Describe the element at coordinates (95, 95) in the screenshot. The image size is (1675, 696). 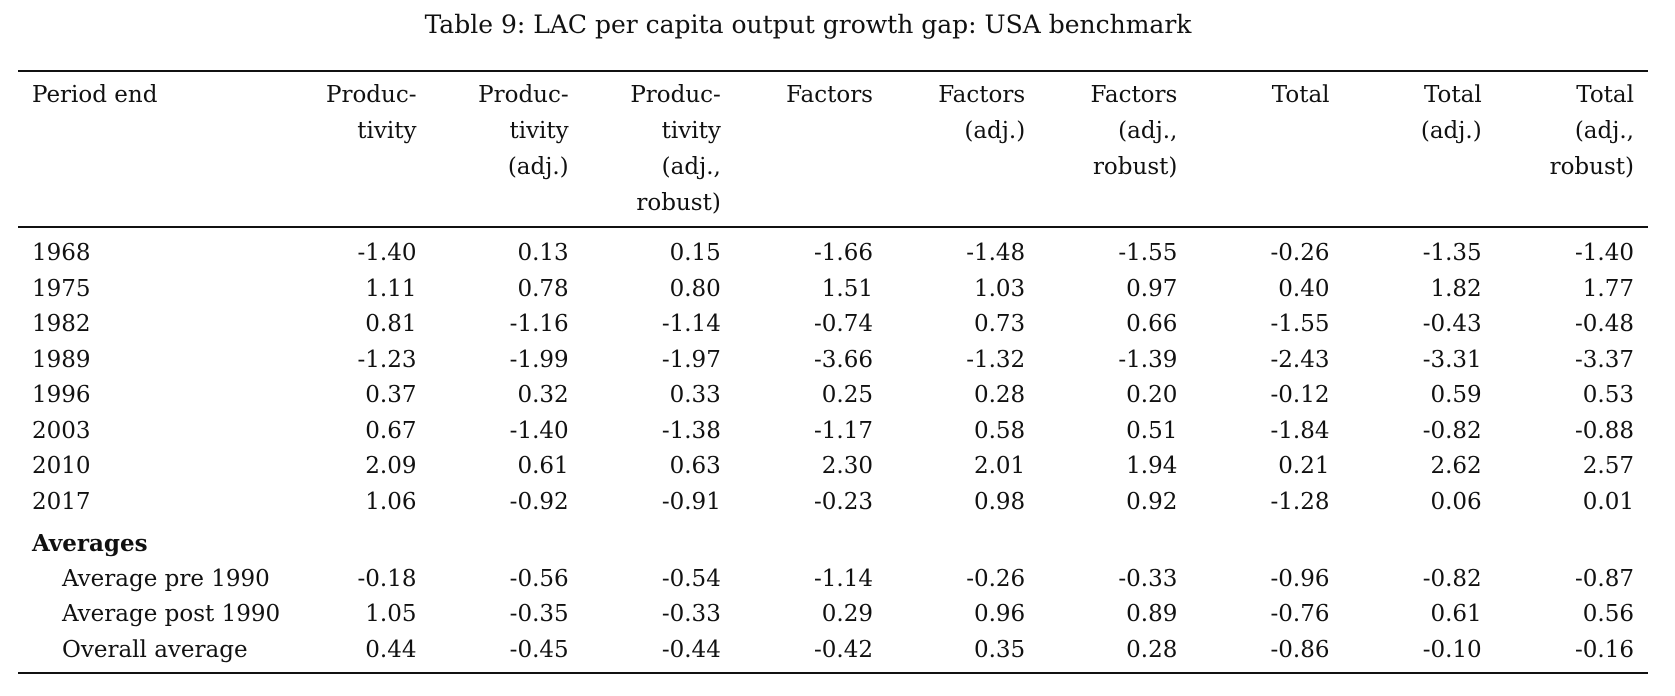
I see `column-header-line: Period end` at that location.